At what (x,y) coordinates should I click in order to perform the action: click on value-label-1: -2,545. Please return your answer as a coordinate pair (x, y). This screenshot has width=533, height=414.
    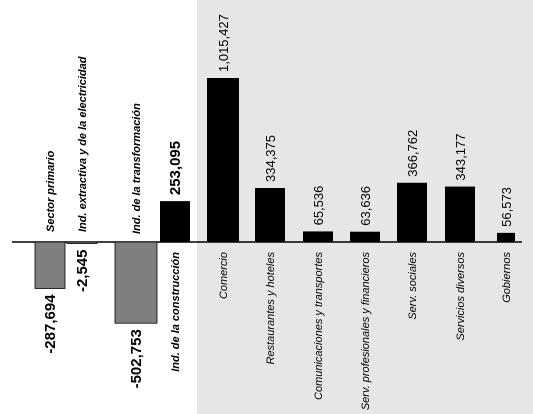
    Looking at the image, I should click on (82, 271).